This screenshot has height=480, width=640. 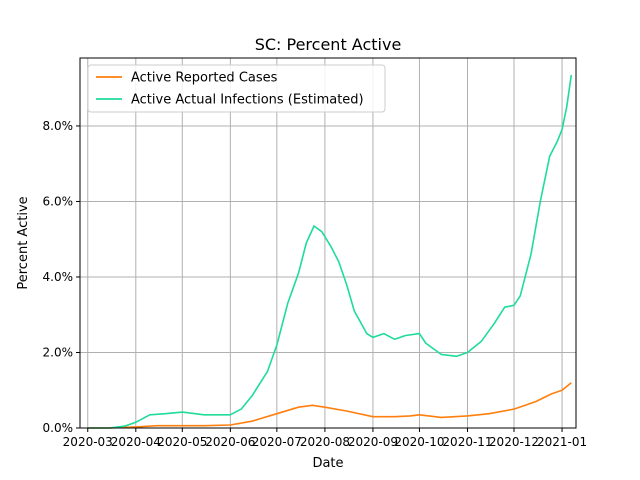 What do you see at coordinates (58, 428) in the screenshot?
I see `y-tick-label: 0.0%` at bounding box center [58, 428].